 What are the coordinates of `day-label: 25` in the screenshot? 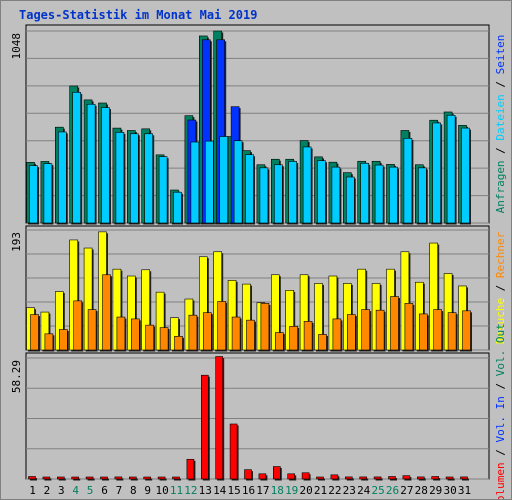 It's located at (377, 490).